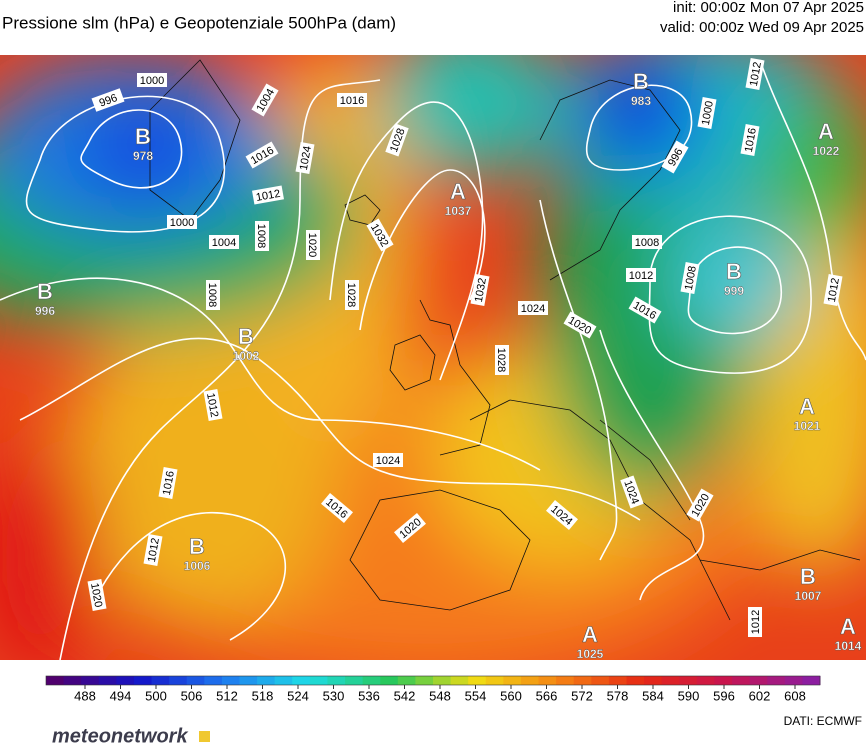  I want to click on center-value: 999, so click(734, 291).